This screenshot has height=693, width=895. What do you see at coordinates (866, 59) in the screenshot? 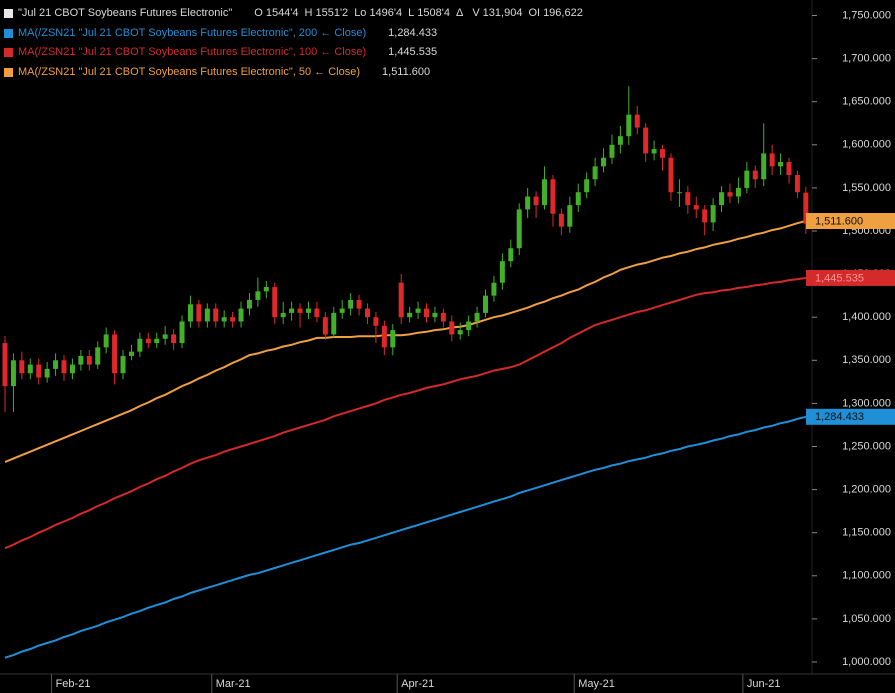
I see `y-tick-label: 1,700.000` at bounding box center [866, 59].